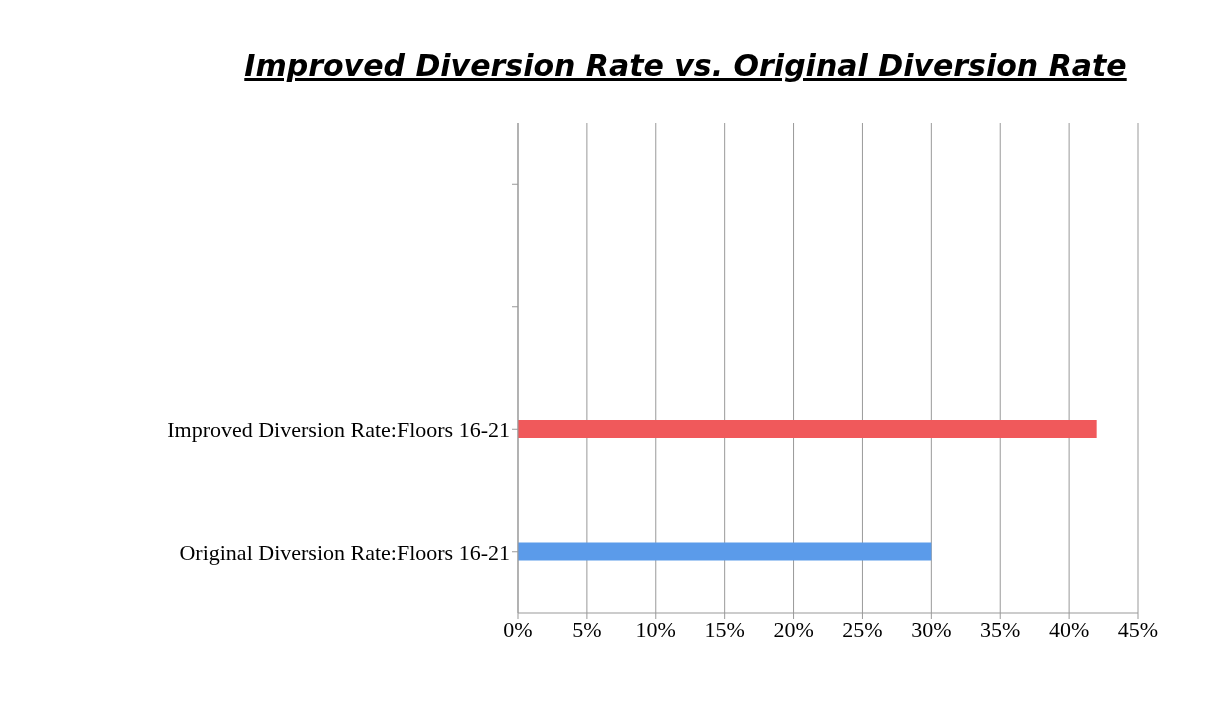  What do you see at coordinates (344, 552) in the screenshot?
I see `y-tick-label: Original Diversion Rate:Floors 16-21` at bounding box center [344, 552].